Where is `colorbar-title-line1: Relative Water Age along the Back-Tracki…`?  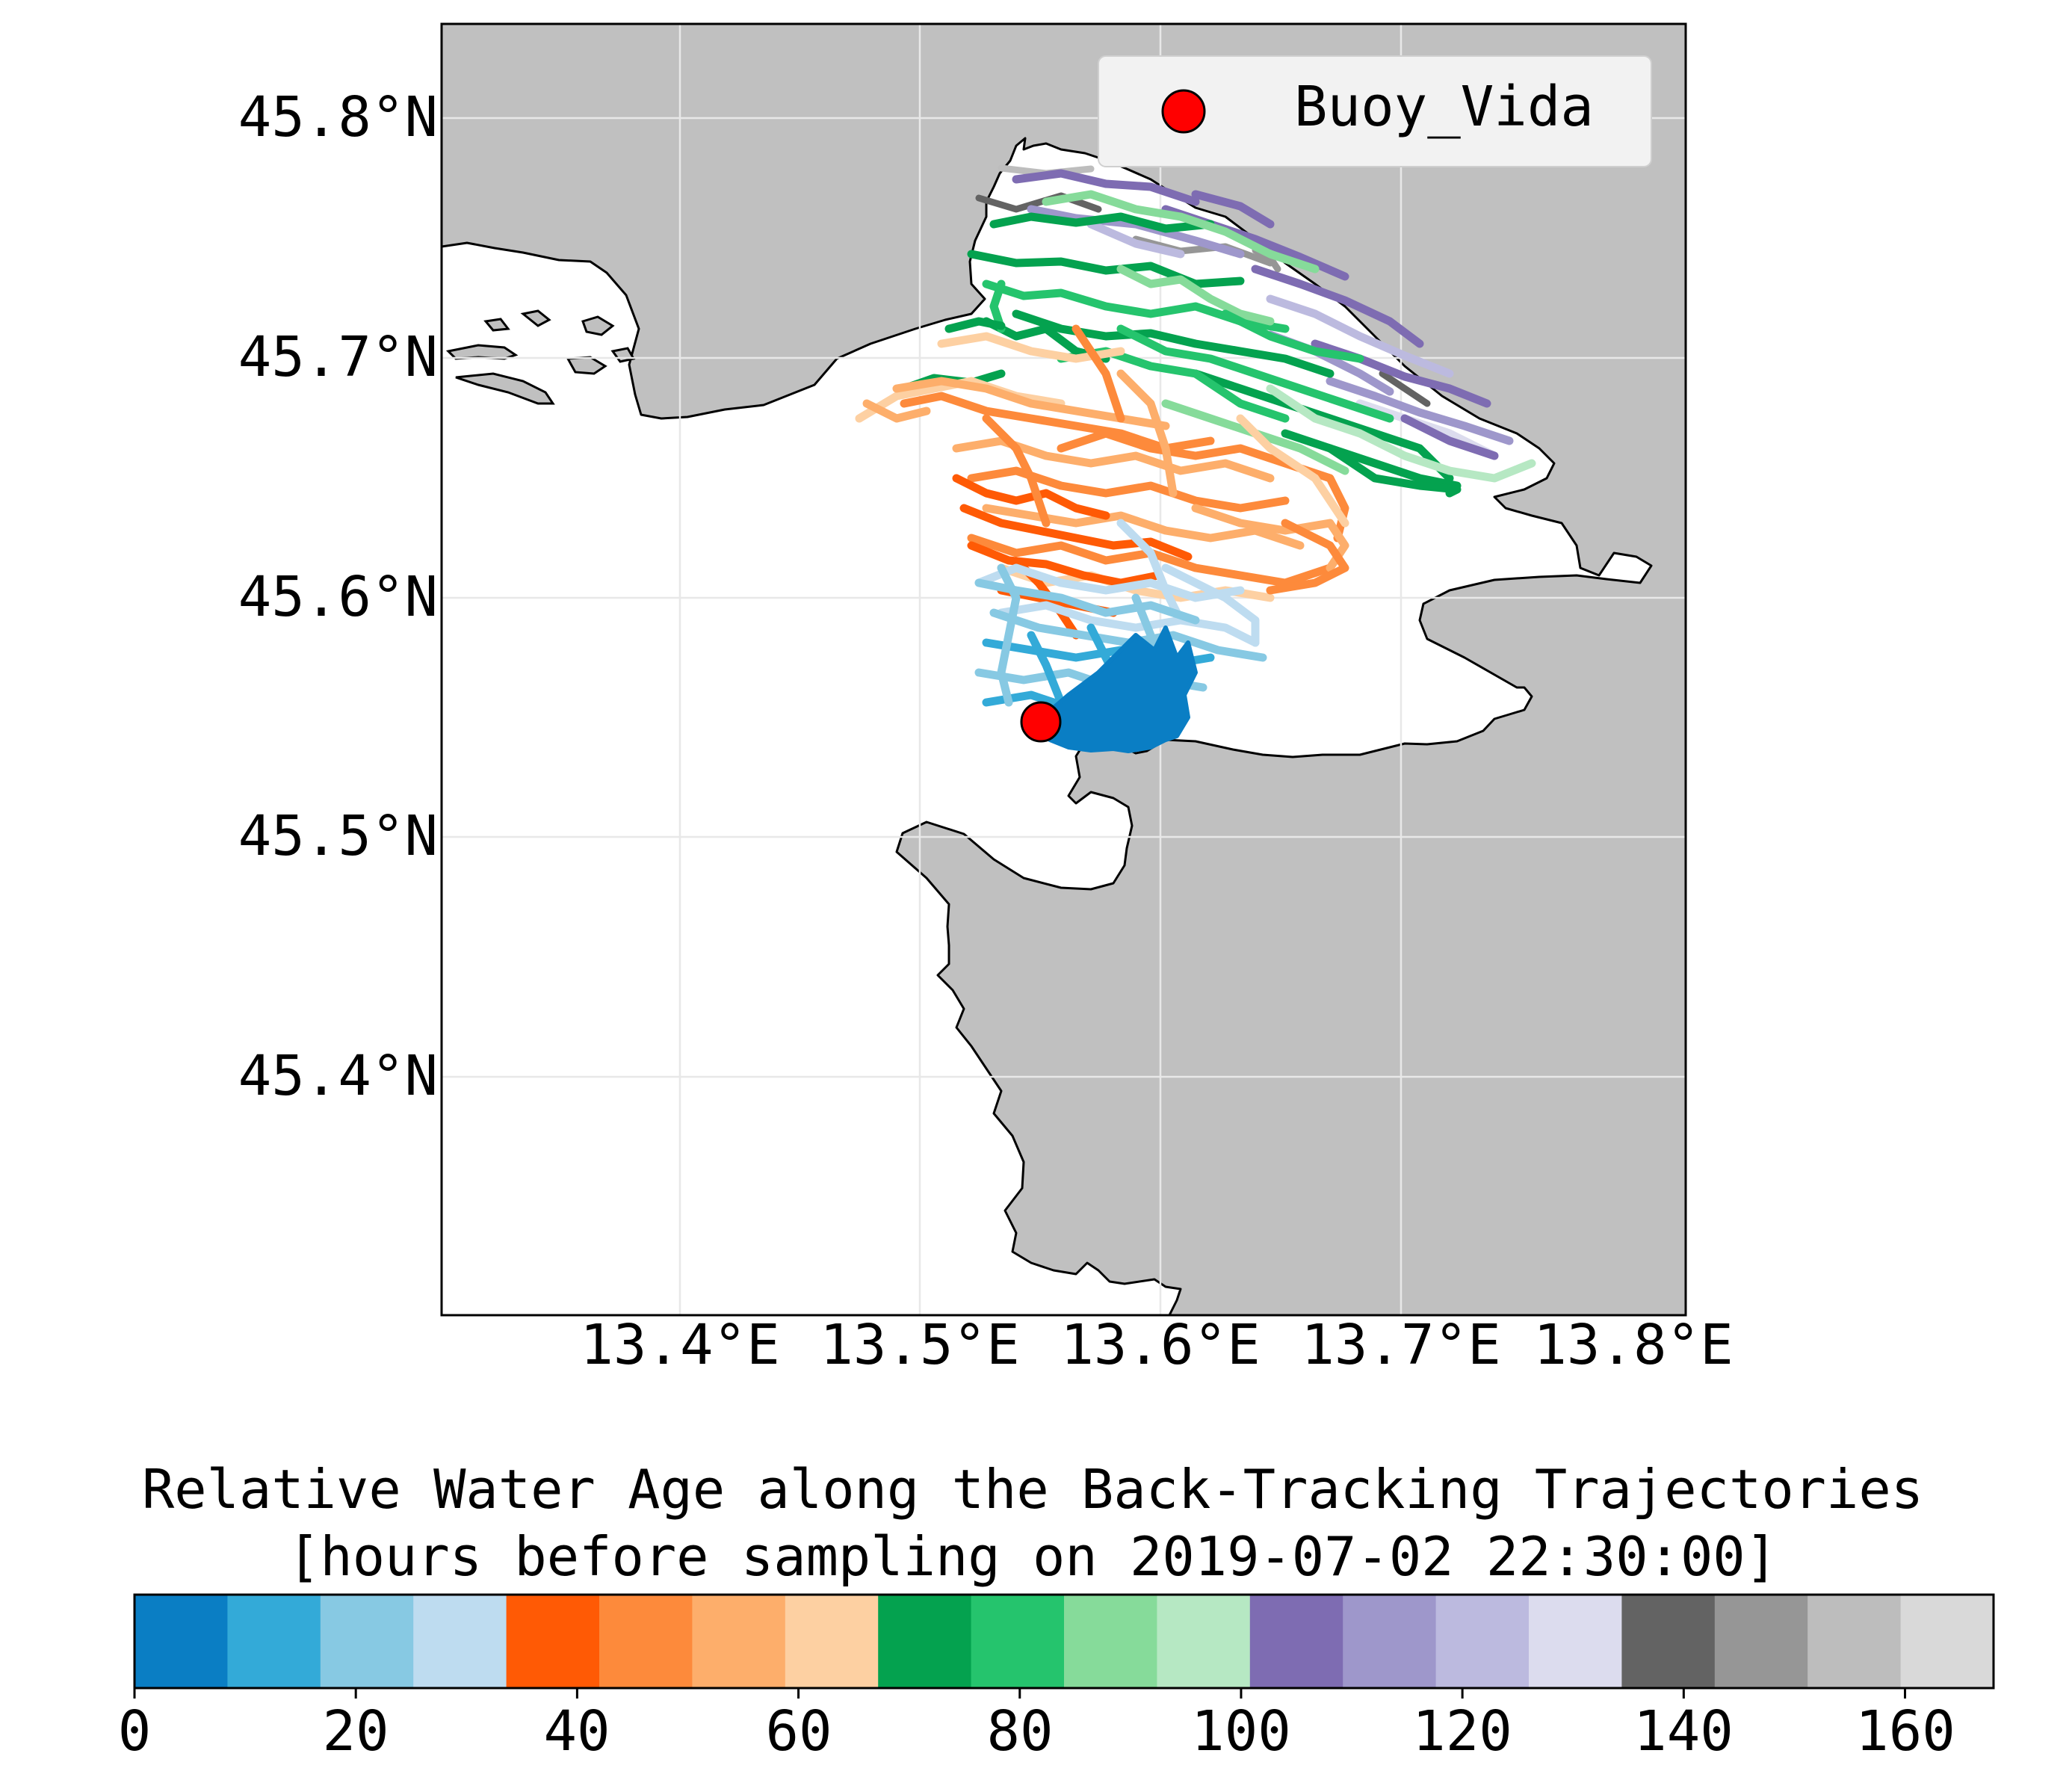
colorbar-title-line1: Relative Water Age along the Back-Tracki… is located at coordinates (1032, 1490).